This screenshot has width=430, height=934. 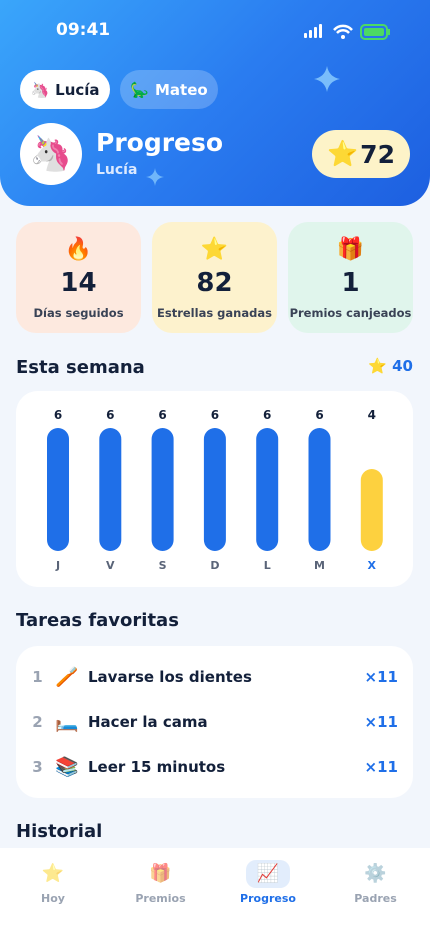 What do you see at coordinates (372, 565) in the screenshot?
I see `day-label: X` at bounding box center [372, 565].